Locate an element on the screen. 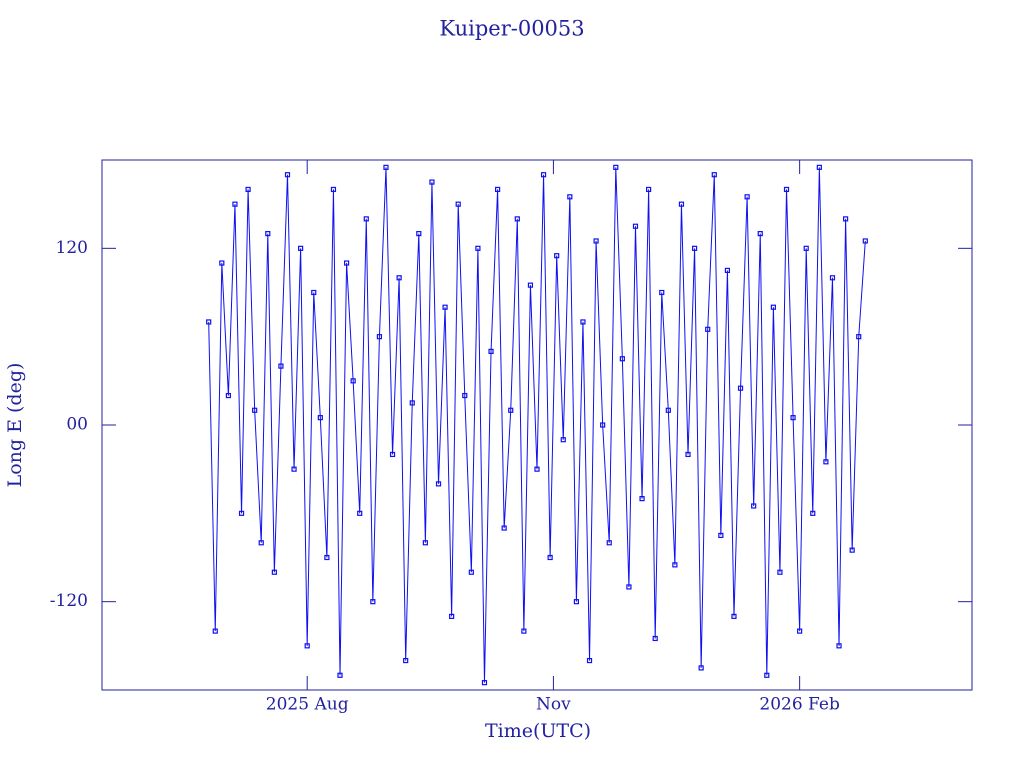  y-axis-label: Long E (deg) is located at coordinates (15, 425).